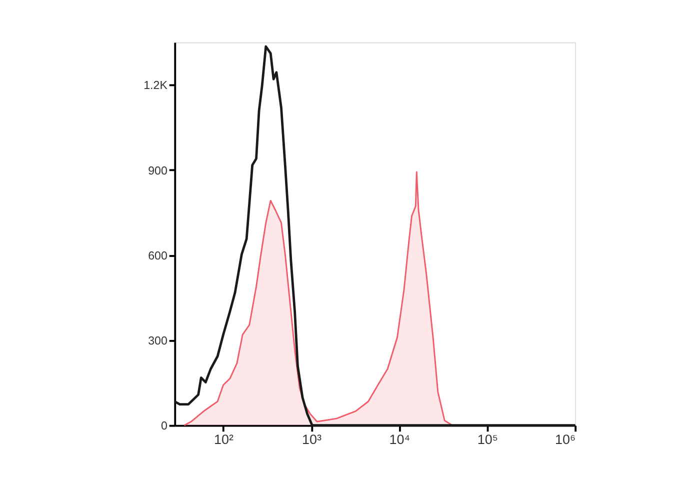 The image size is (688, 490). I want to click on x-tick-label: 10³, so click(312, 440).